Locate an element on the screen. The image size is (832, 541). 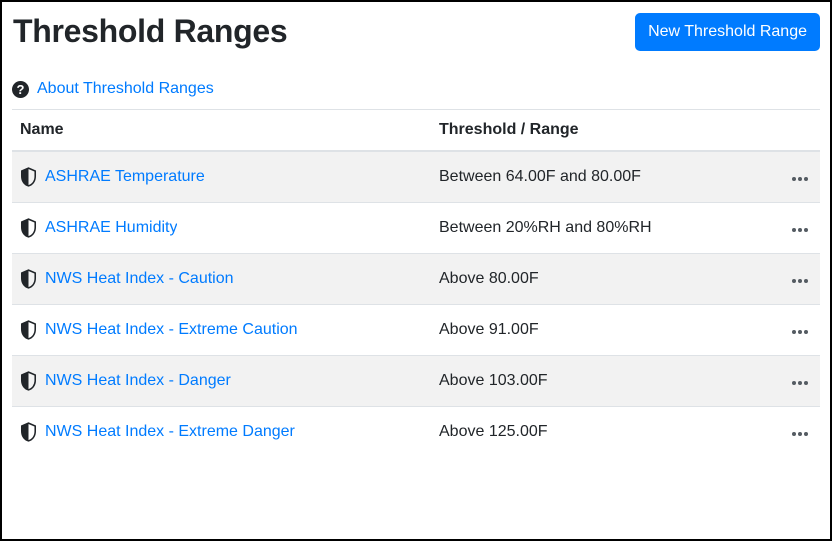
threshold-range-value: Between 64.00F and 80.00F is located at coordinates (540, 176).